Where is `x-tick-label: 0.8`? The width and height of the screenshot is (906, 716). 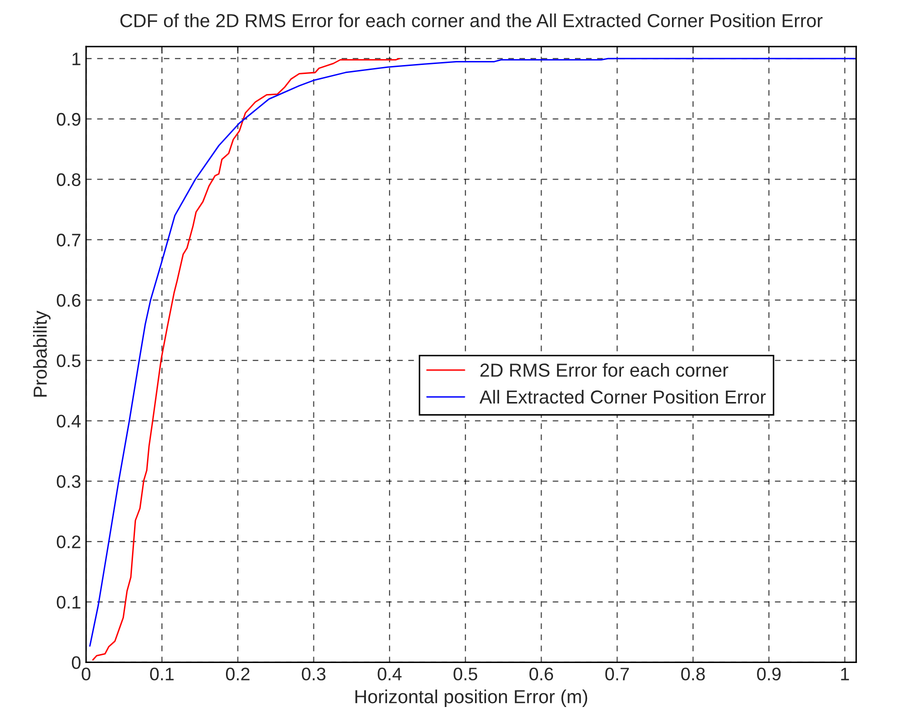
x-tick-label: 0.8 is located at coordinates (693, 674).